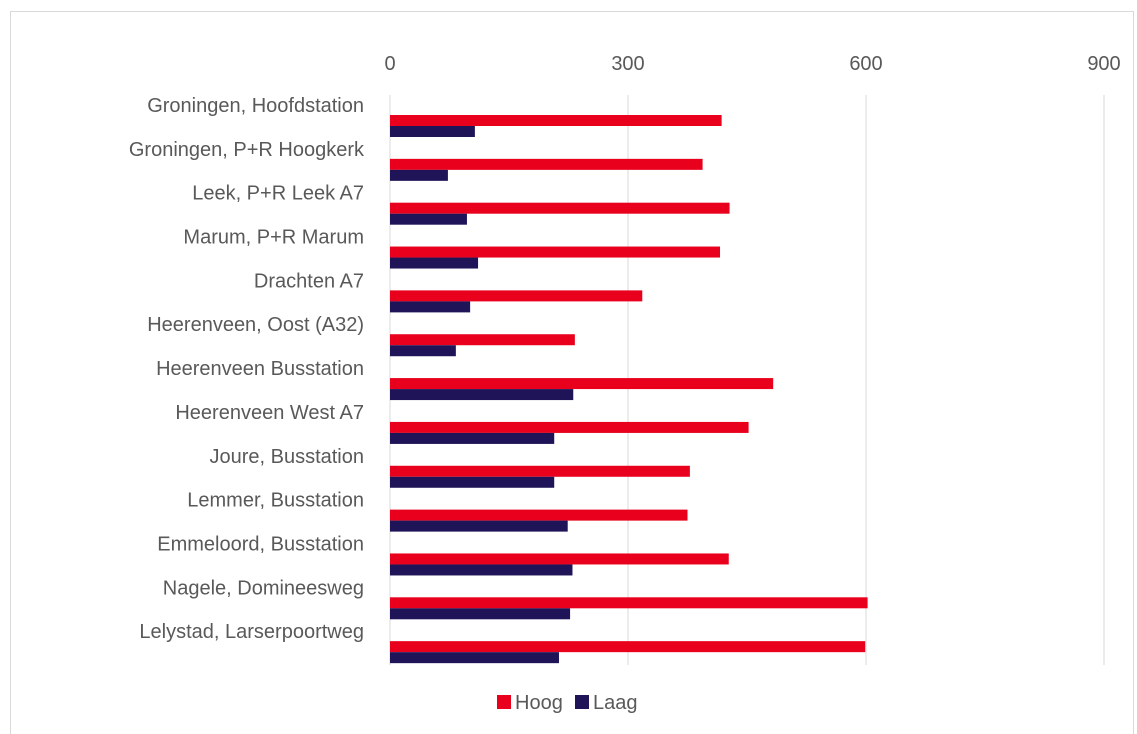 This screenshot has width=1137, height=734. I want to click on legend-swatch-hoog, so click(504, 702).